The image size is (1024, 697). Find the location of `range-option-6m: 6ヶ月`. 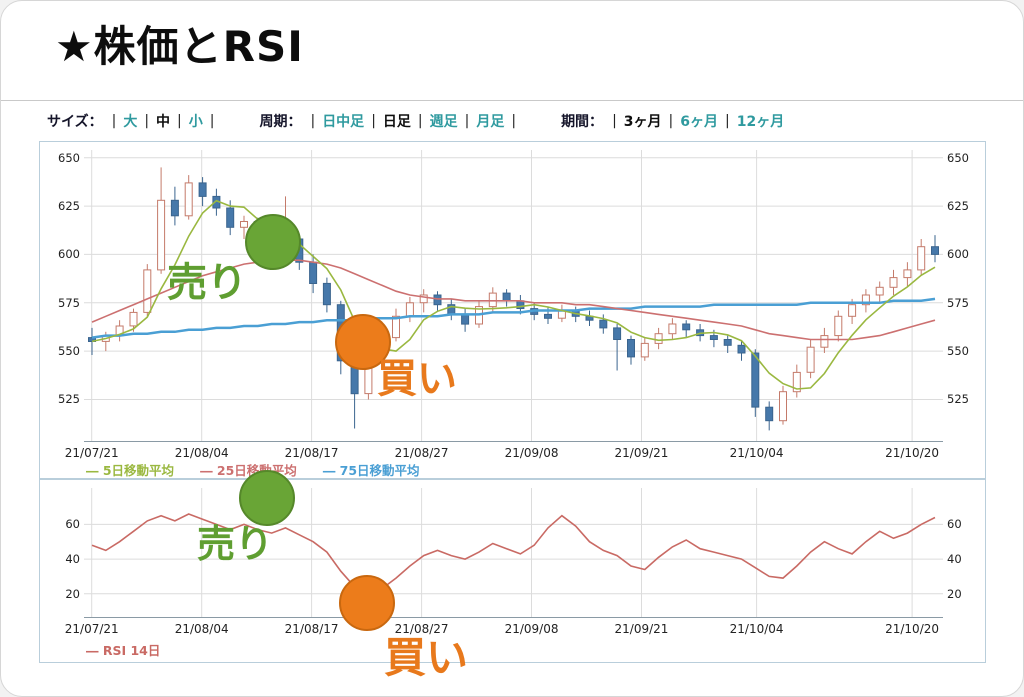

range-option-6m: 6ヶ月 is located at coordinates (699, 122).